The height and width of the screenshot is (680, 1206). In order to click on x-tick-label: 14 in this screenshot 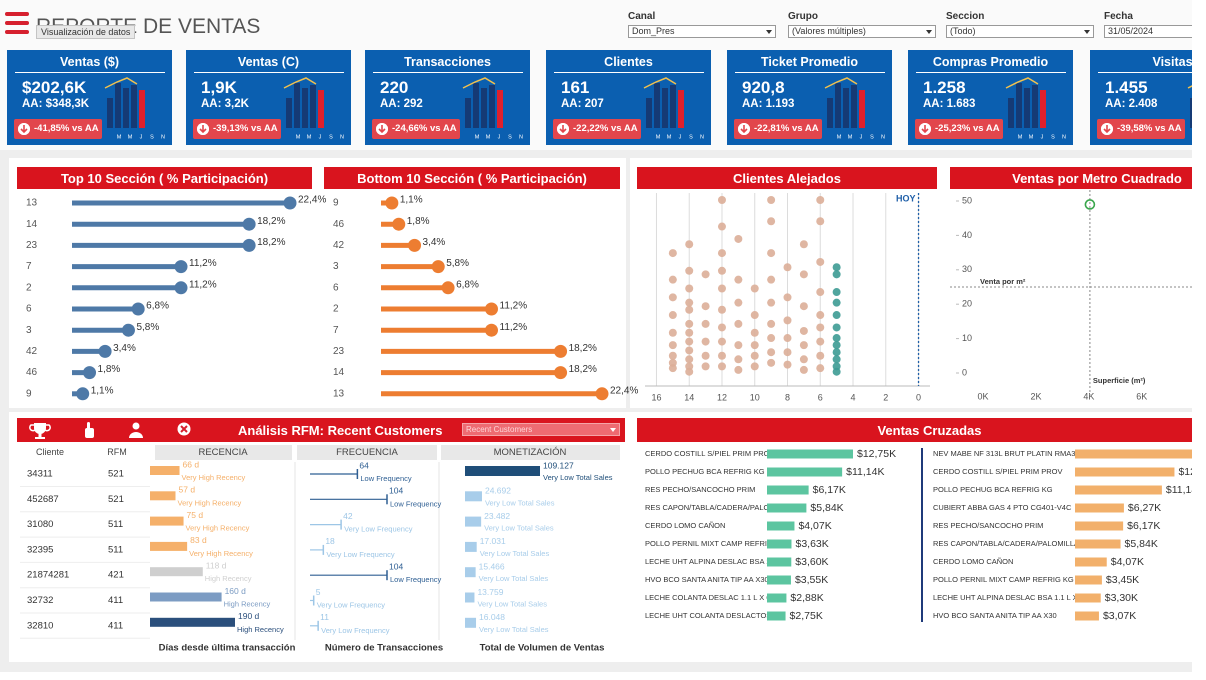, I will do `click(689, 397)`.